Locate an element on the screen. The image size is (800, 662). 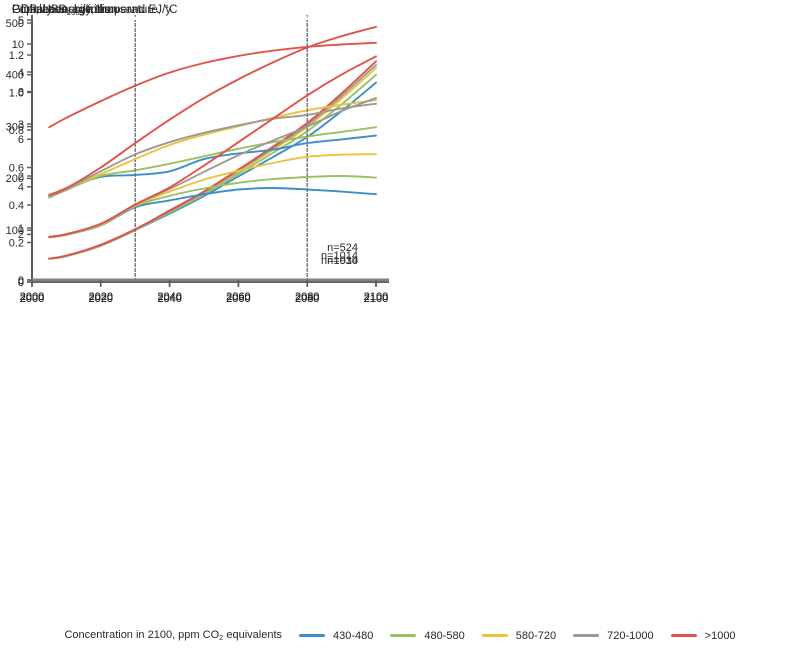
chart-title: Global average temperature, °C is located at coordinates (95, 10).